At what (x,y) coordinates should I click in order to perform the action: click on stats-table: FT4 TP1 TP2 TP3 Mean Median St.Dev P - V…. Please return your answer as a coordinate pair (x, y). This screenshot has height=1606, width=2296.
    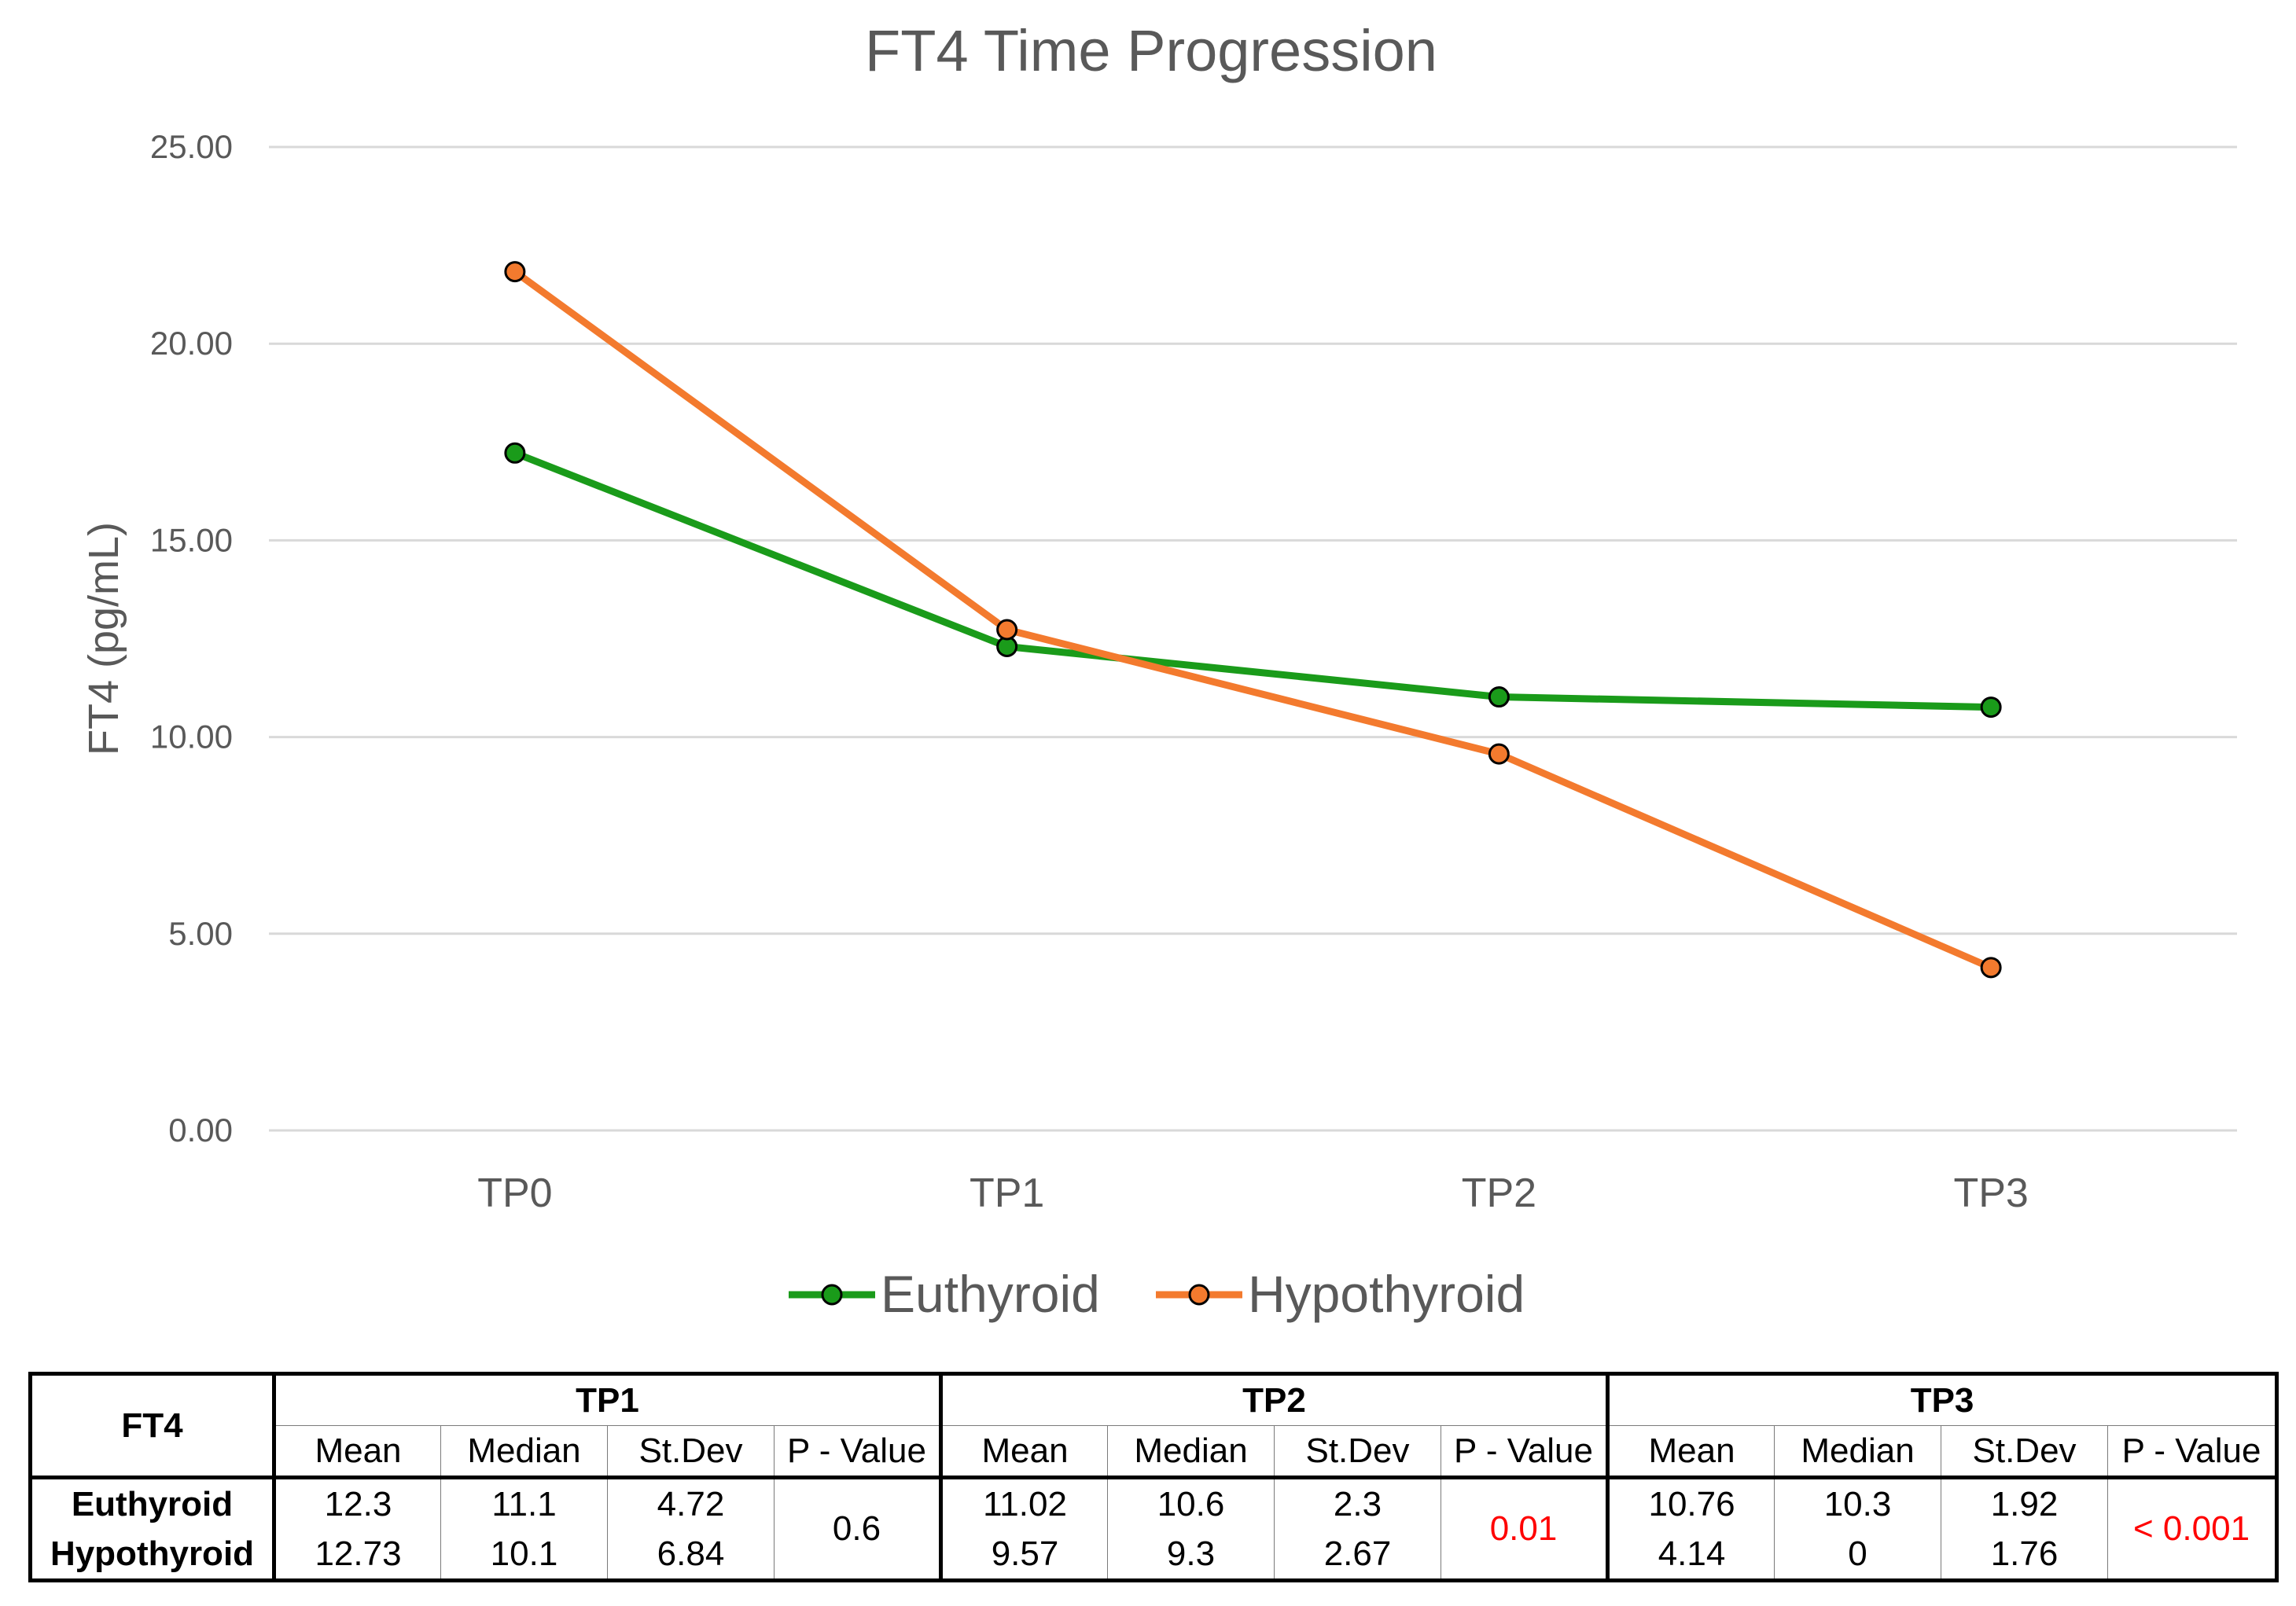
    Looking at the image, I should click on (1153, 1477).